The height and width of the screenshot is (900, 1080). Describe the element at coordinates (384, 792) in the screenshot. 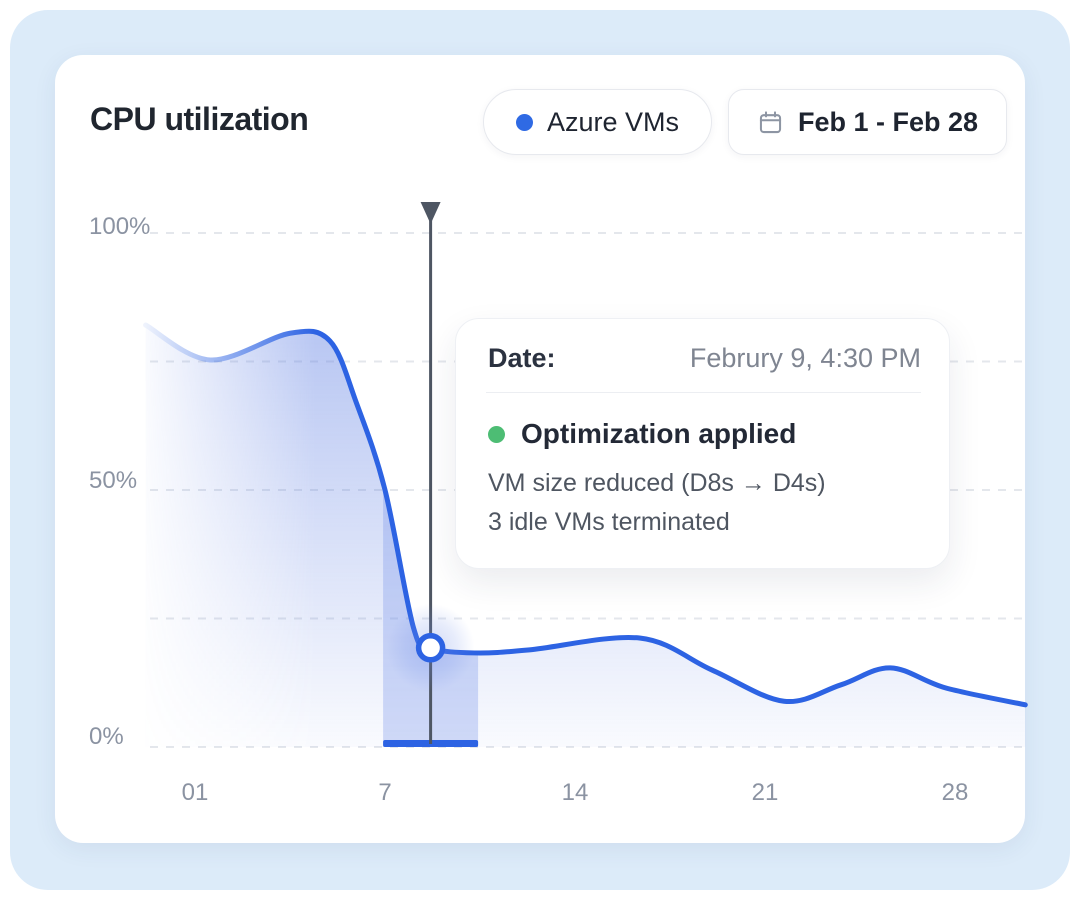

I see `x-tick-label-7: 7` at that location.